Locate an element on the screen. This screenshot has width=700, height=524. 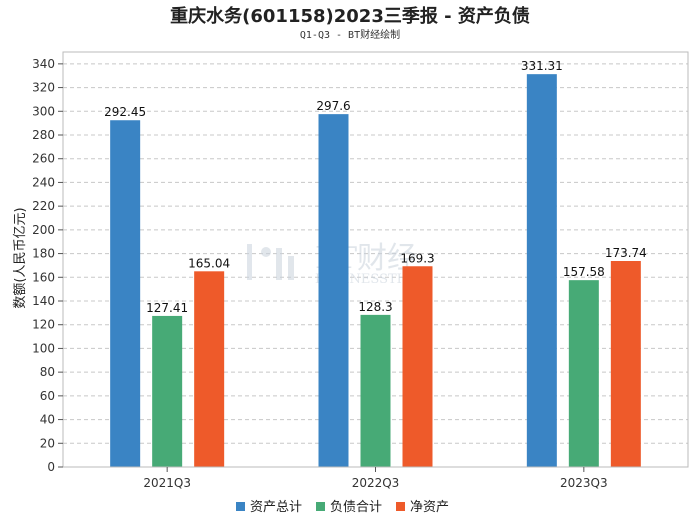
bar-2-2021Q3 is located at coordinates (167, 391).